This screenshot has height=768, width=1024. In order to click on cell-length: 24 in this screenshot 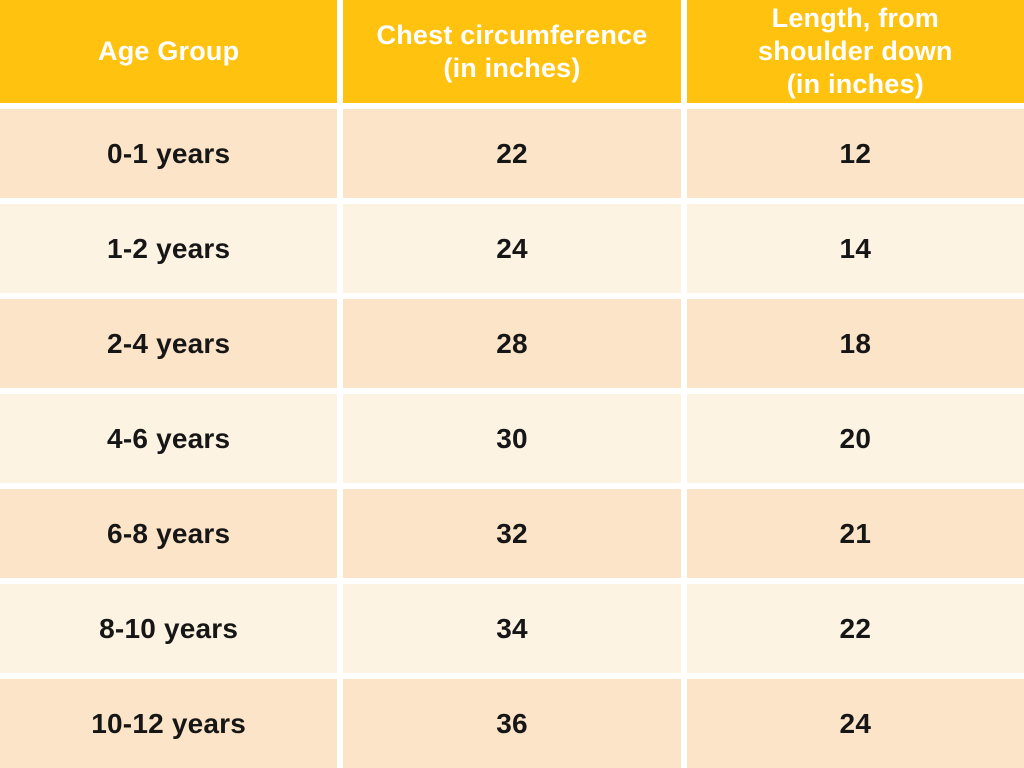, I will do `click(855, 723)`.